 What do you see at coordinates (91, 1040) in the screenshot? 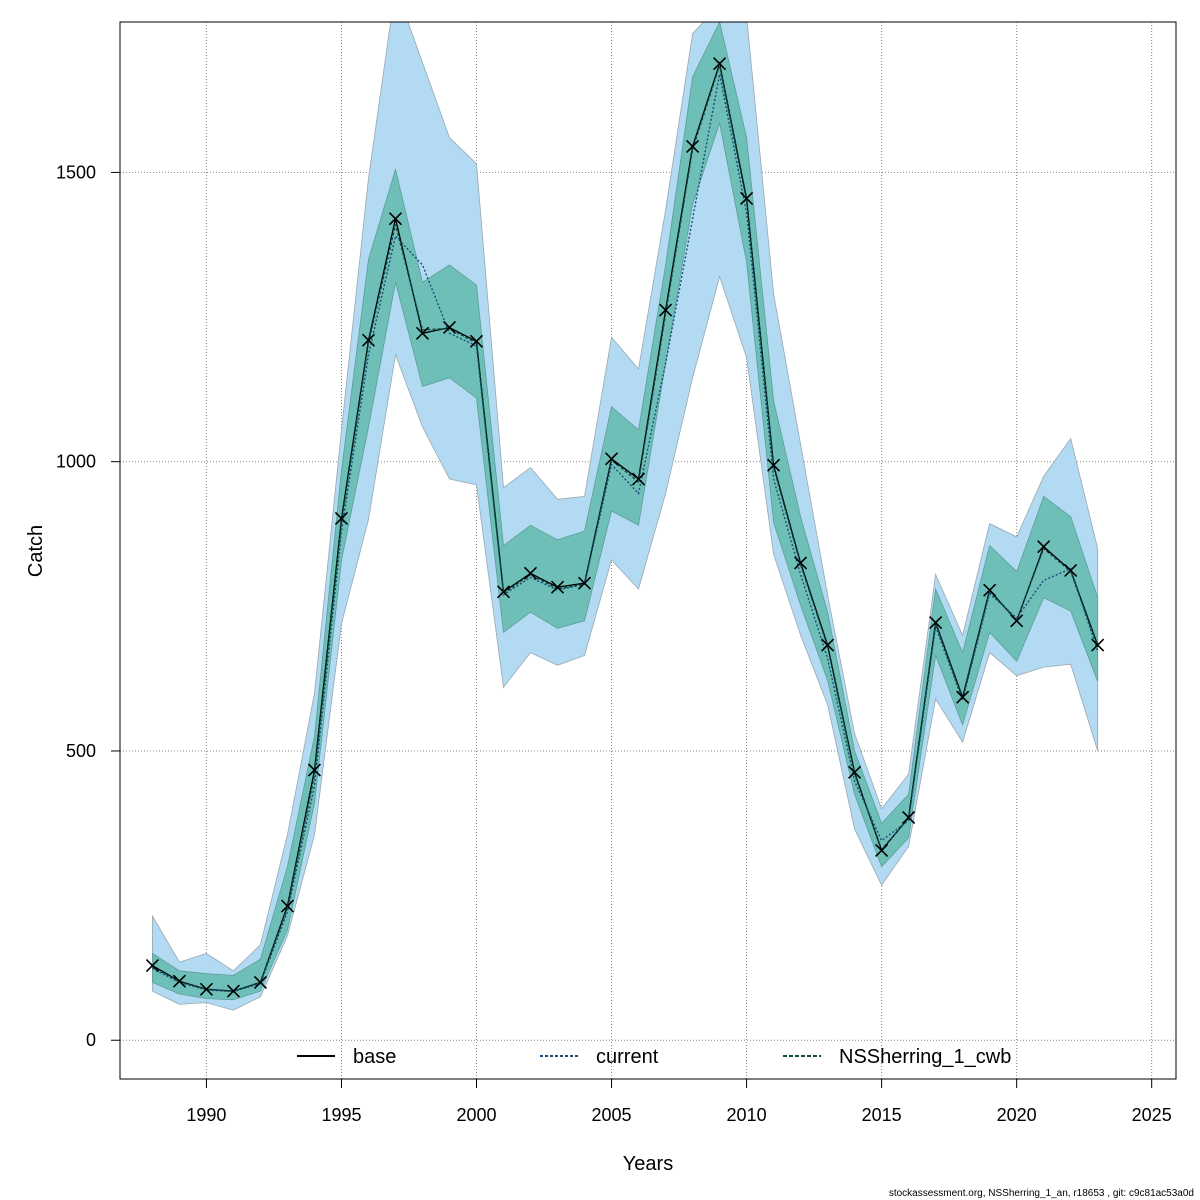
I see `y-tick-label-0: 0` at bounding box center [91, 1040].